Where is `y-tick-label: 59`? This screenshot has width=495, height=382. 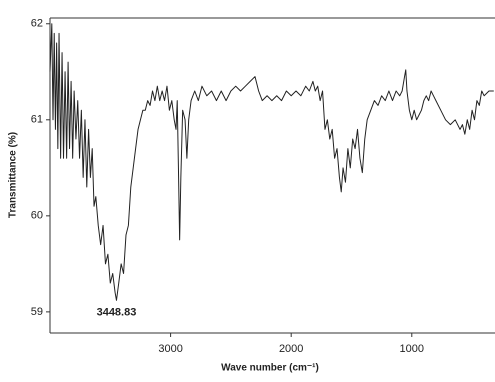 y-tick-label: 59 is located at coordinates (37, 312).